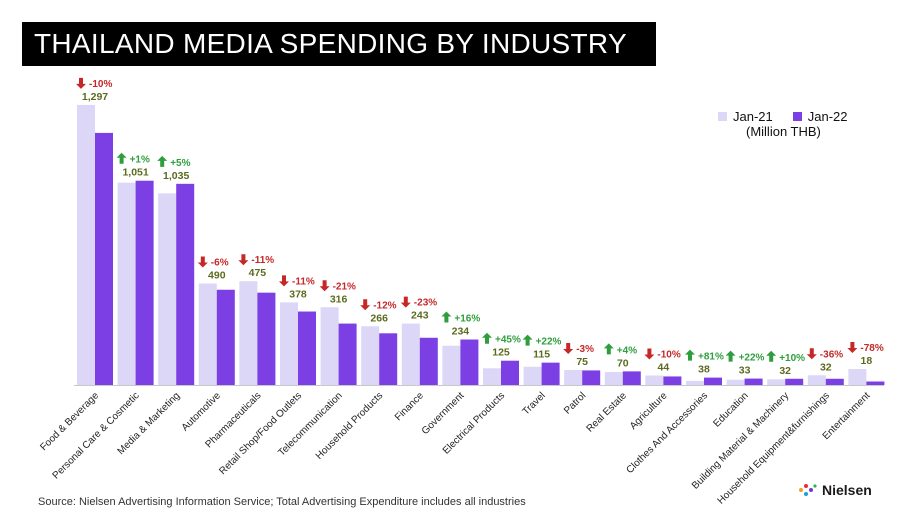  Describe the element at coordinates (384, 305) in the screenshot. I see `change-label: -12%` at that location.